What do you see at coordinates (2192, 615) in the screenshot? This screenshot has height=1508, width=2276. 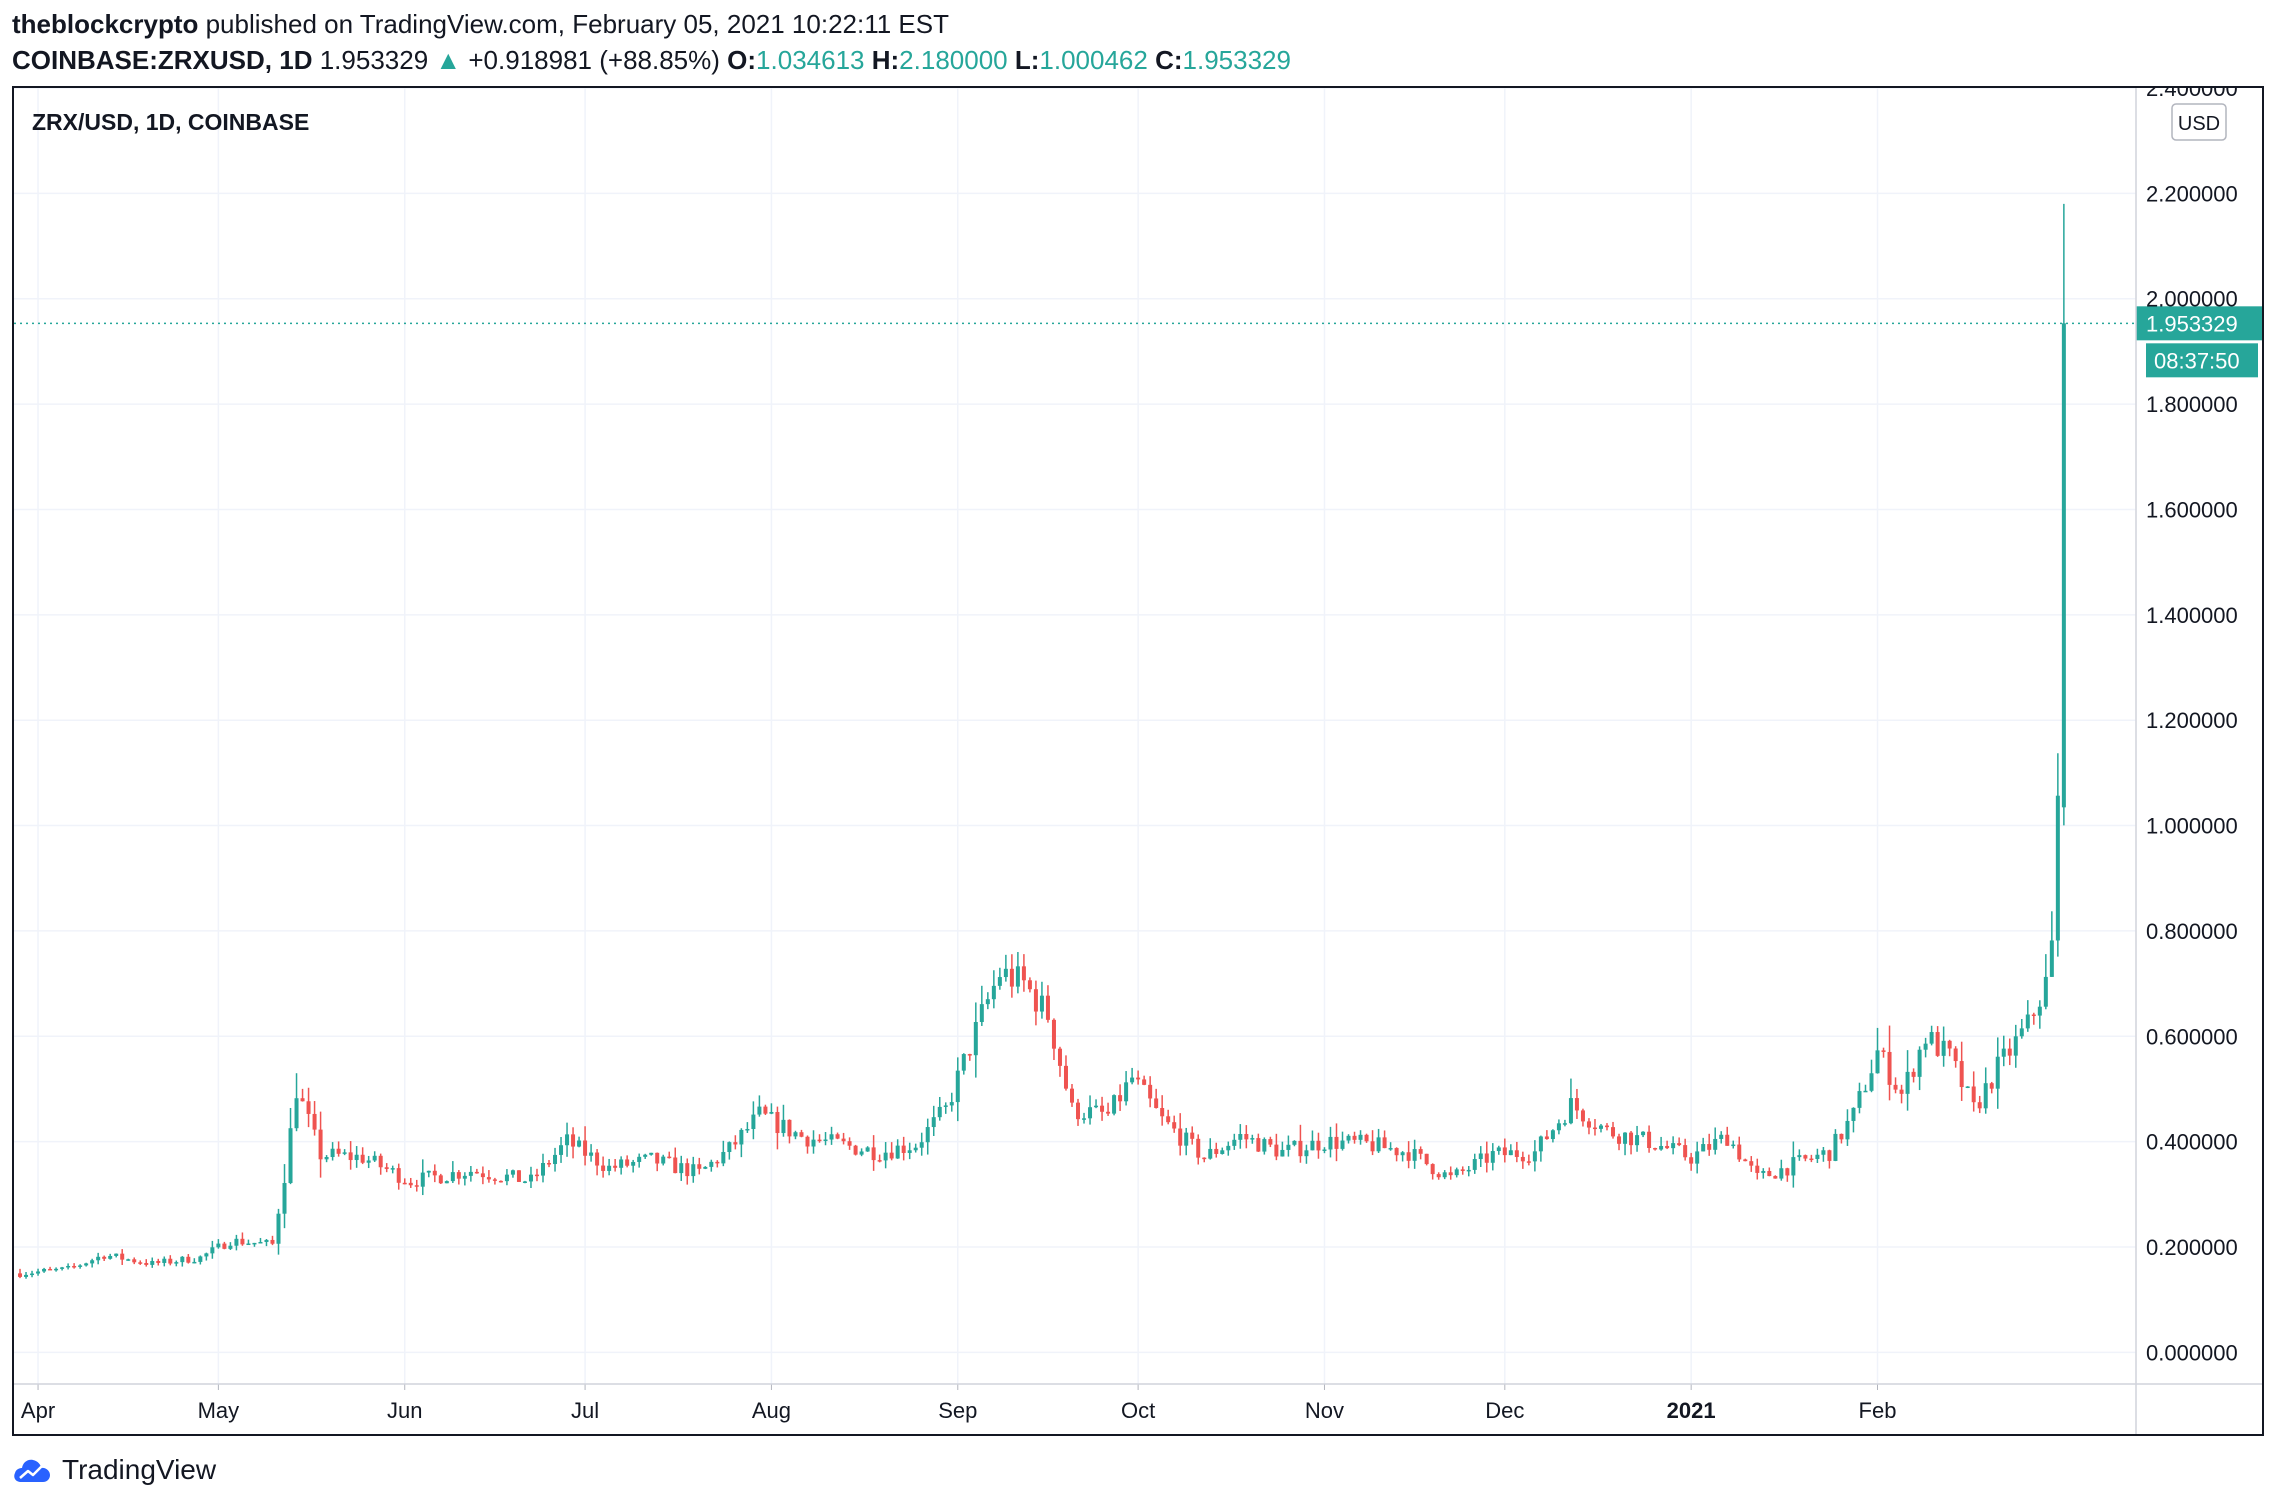 I see `y-tick-label: 1.400000` at bounding box center [2192, 615].